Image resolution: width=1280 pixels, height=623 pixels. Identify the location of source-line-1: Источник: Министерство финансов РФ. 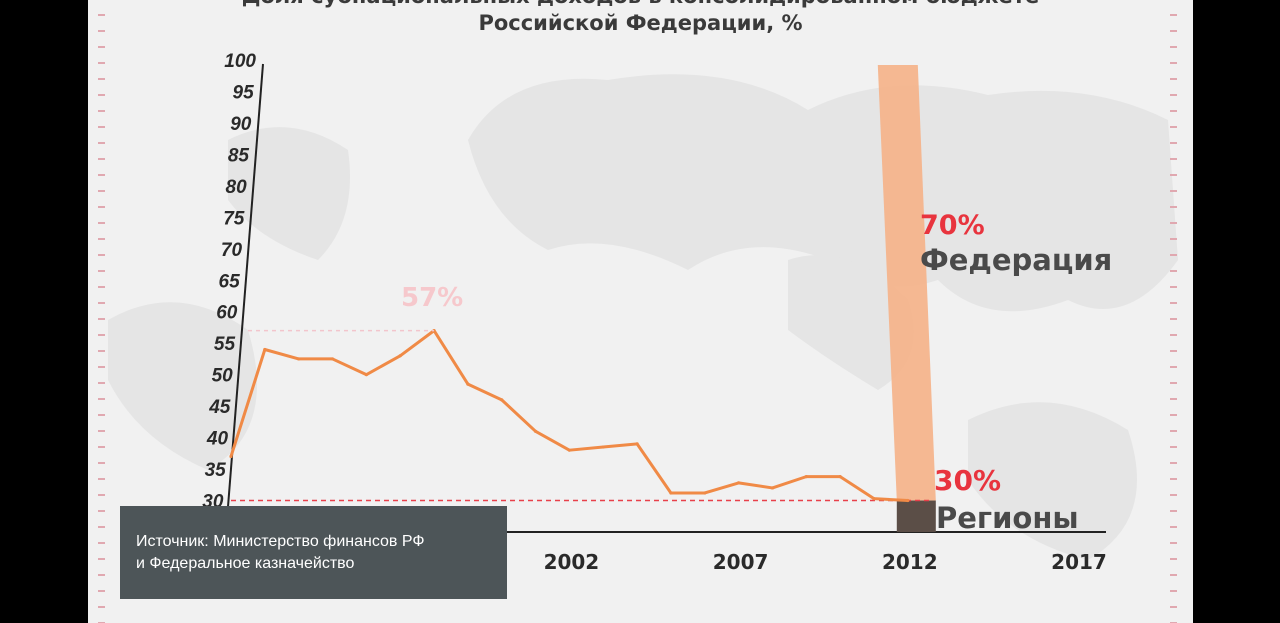
(280, 541).